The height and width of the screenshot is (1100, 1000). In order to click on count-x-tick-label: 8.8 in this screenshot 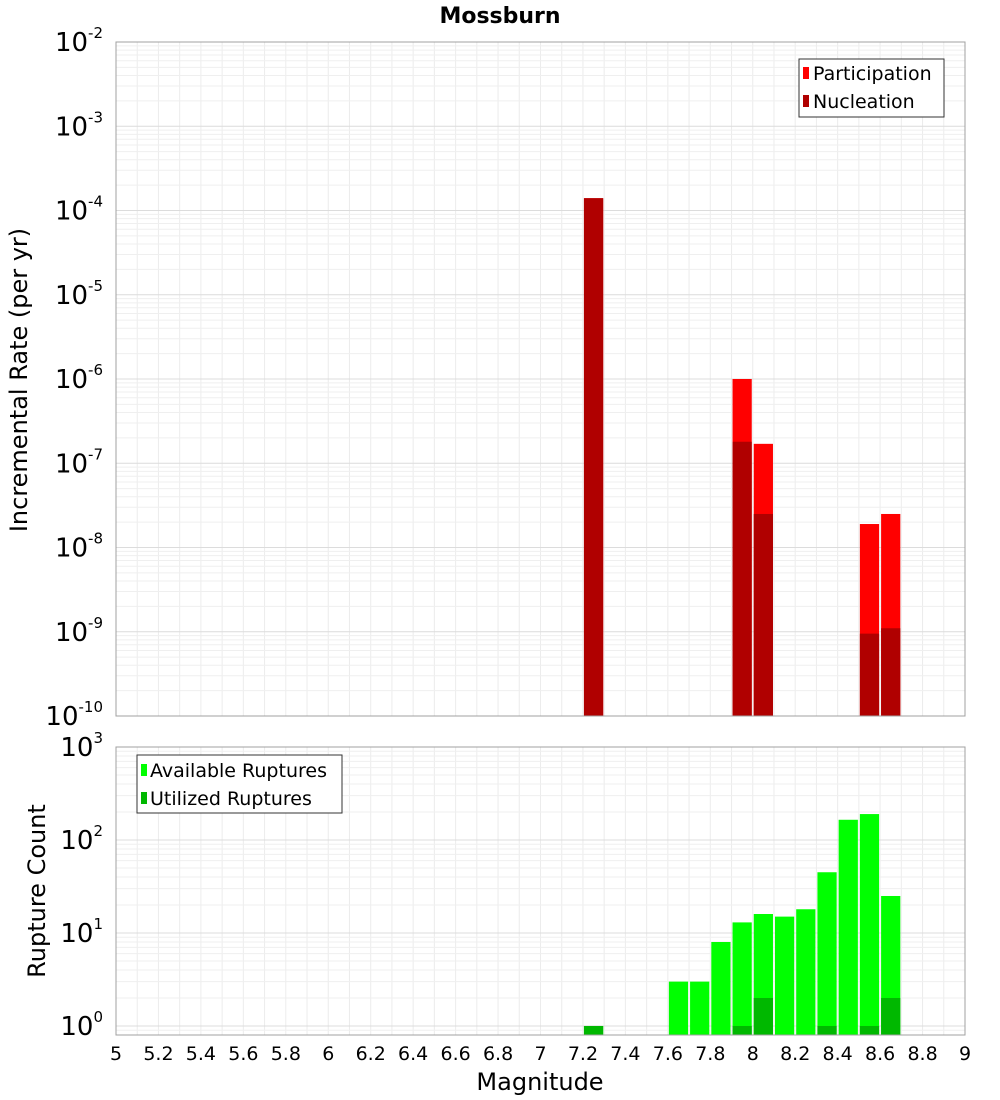, I will do `click(922, 1054)`.